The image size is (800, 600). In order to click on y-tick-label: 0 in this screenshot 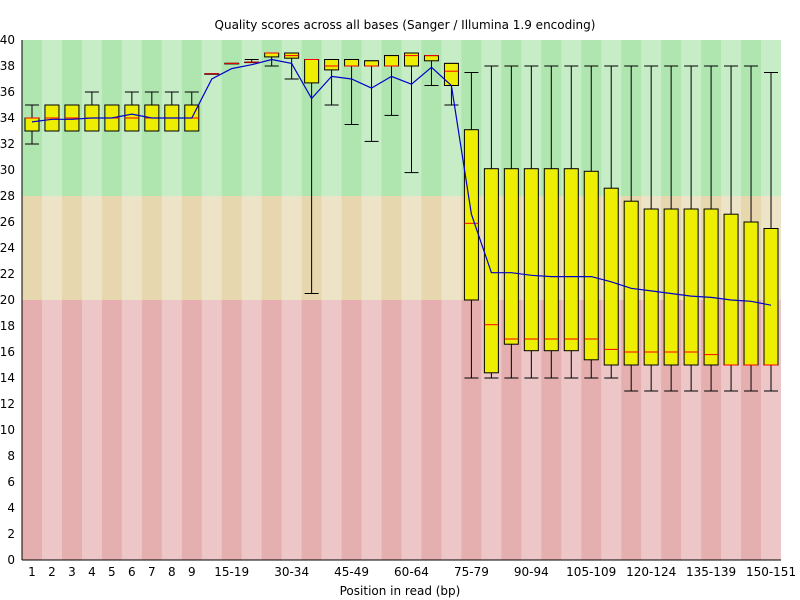, I will do `click(11, 560)`.